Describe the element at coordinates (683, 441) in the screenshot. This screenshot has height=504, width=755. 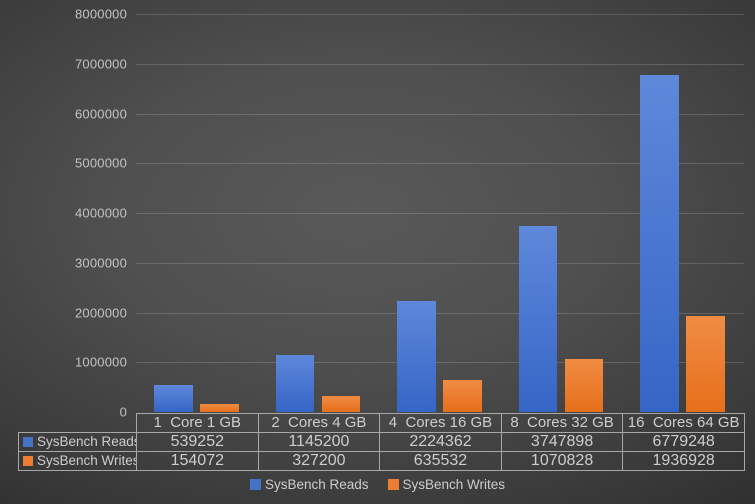
I see `value-cell: 6779248` at that location.